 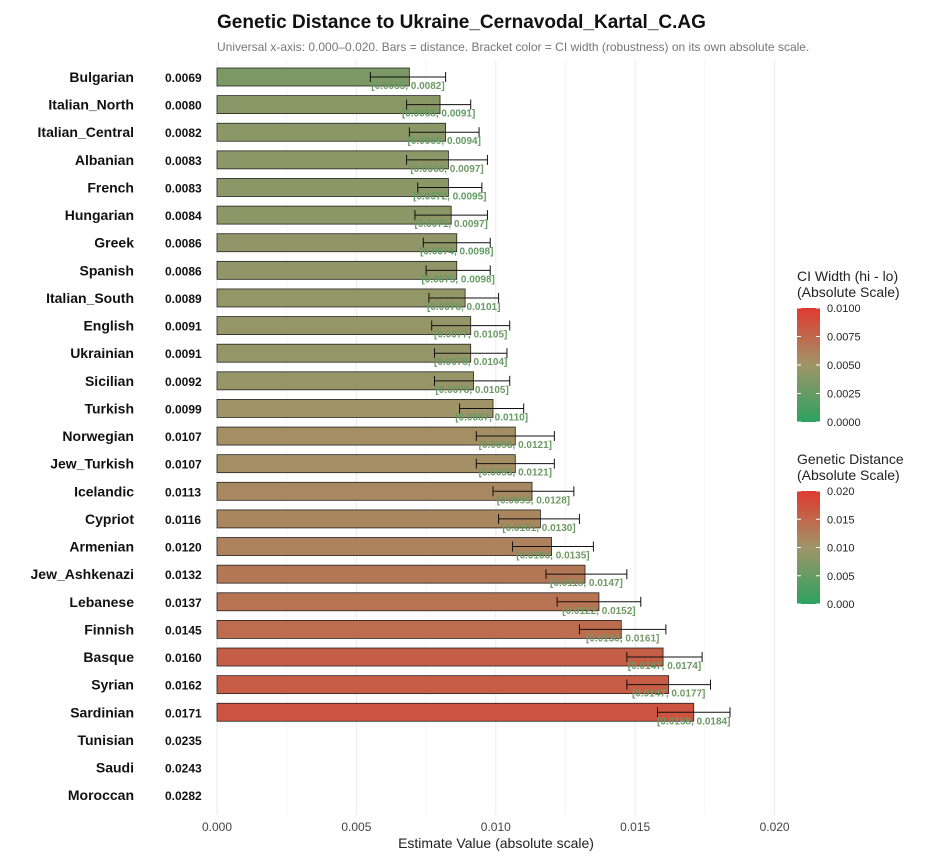 I want to click on distance-value-label: 0.0086, so click(x=183, y=244).